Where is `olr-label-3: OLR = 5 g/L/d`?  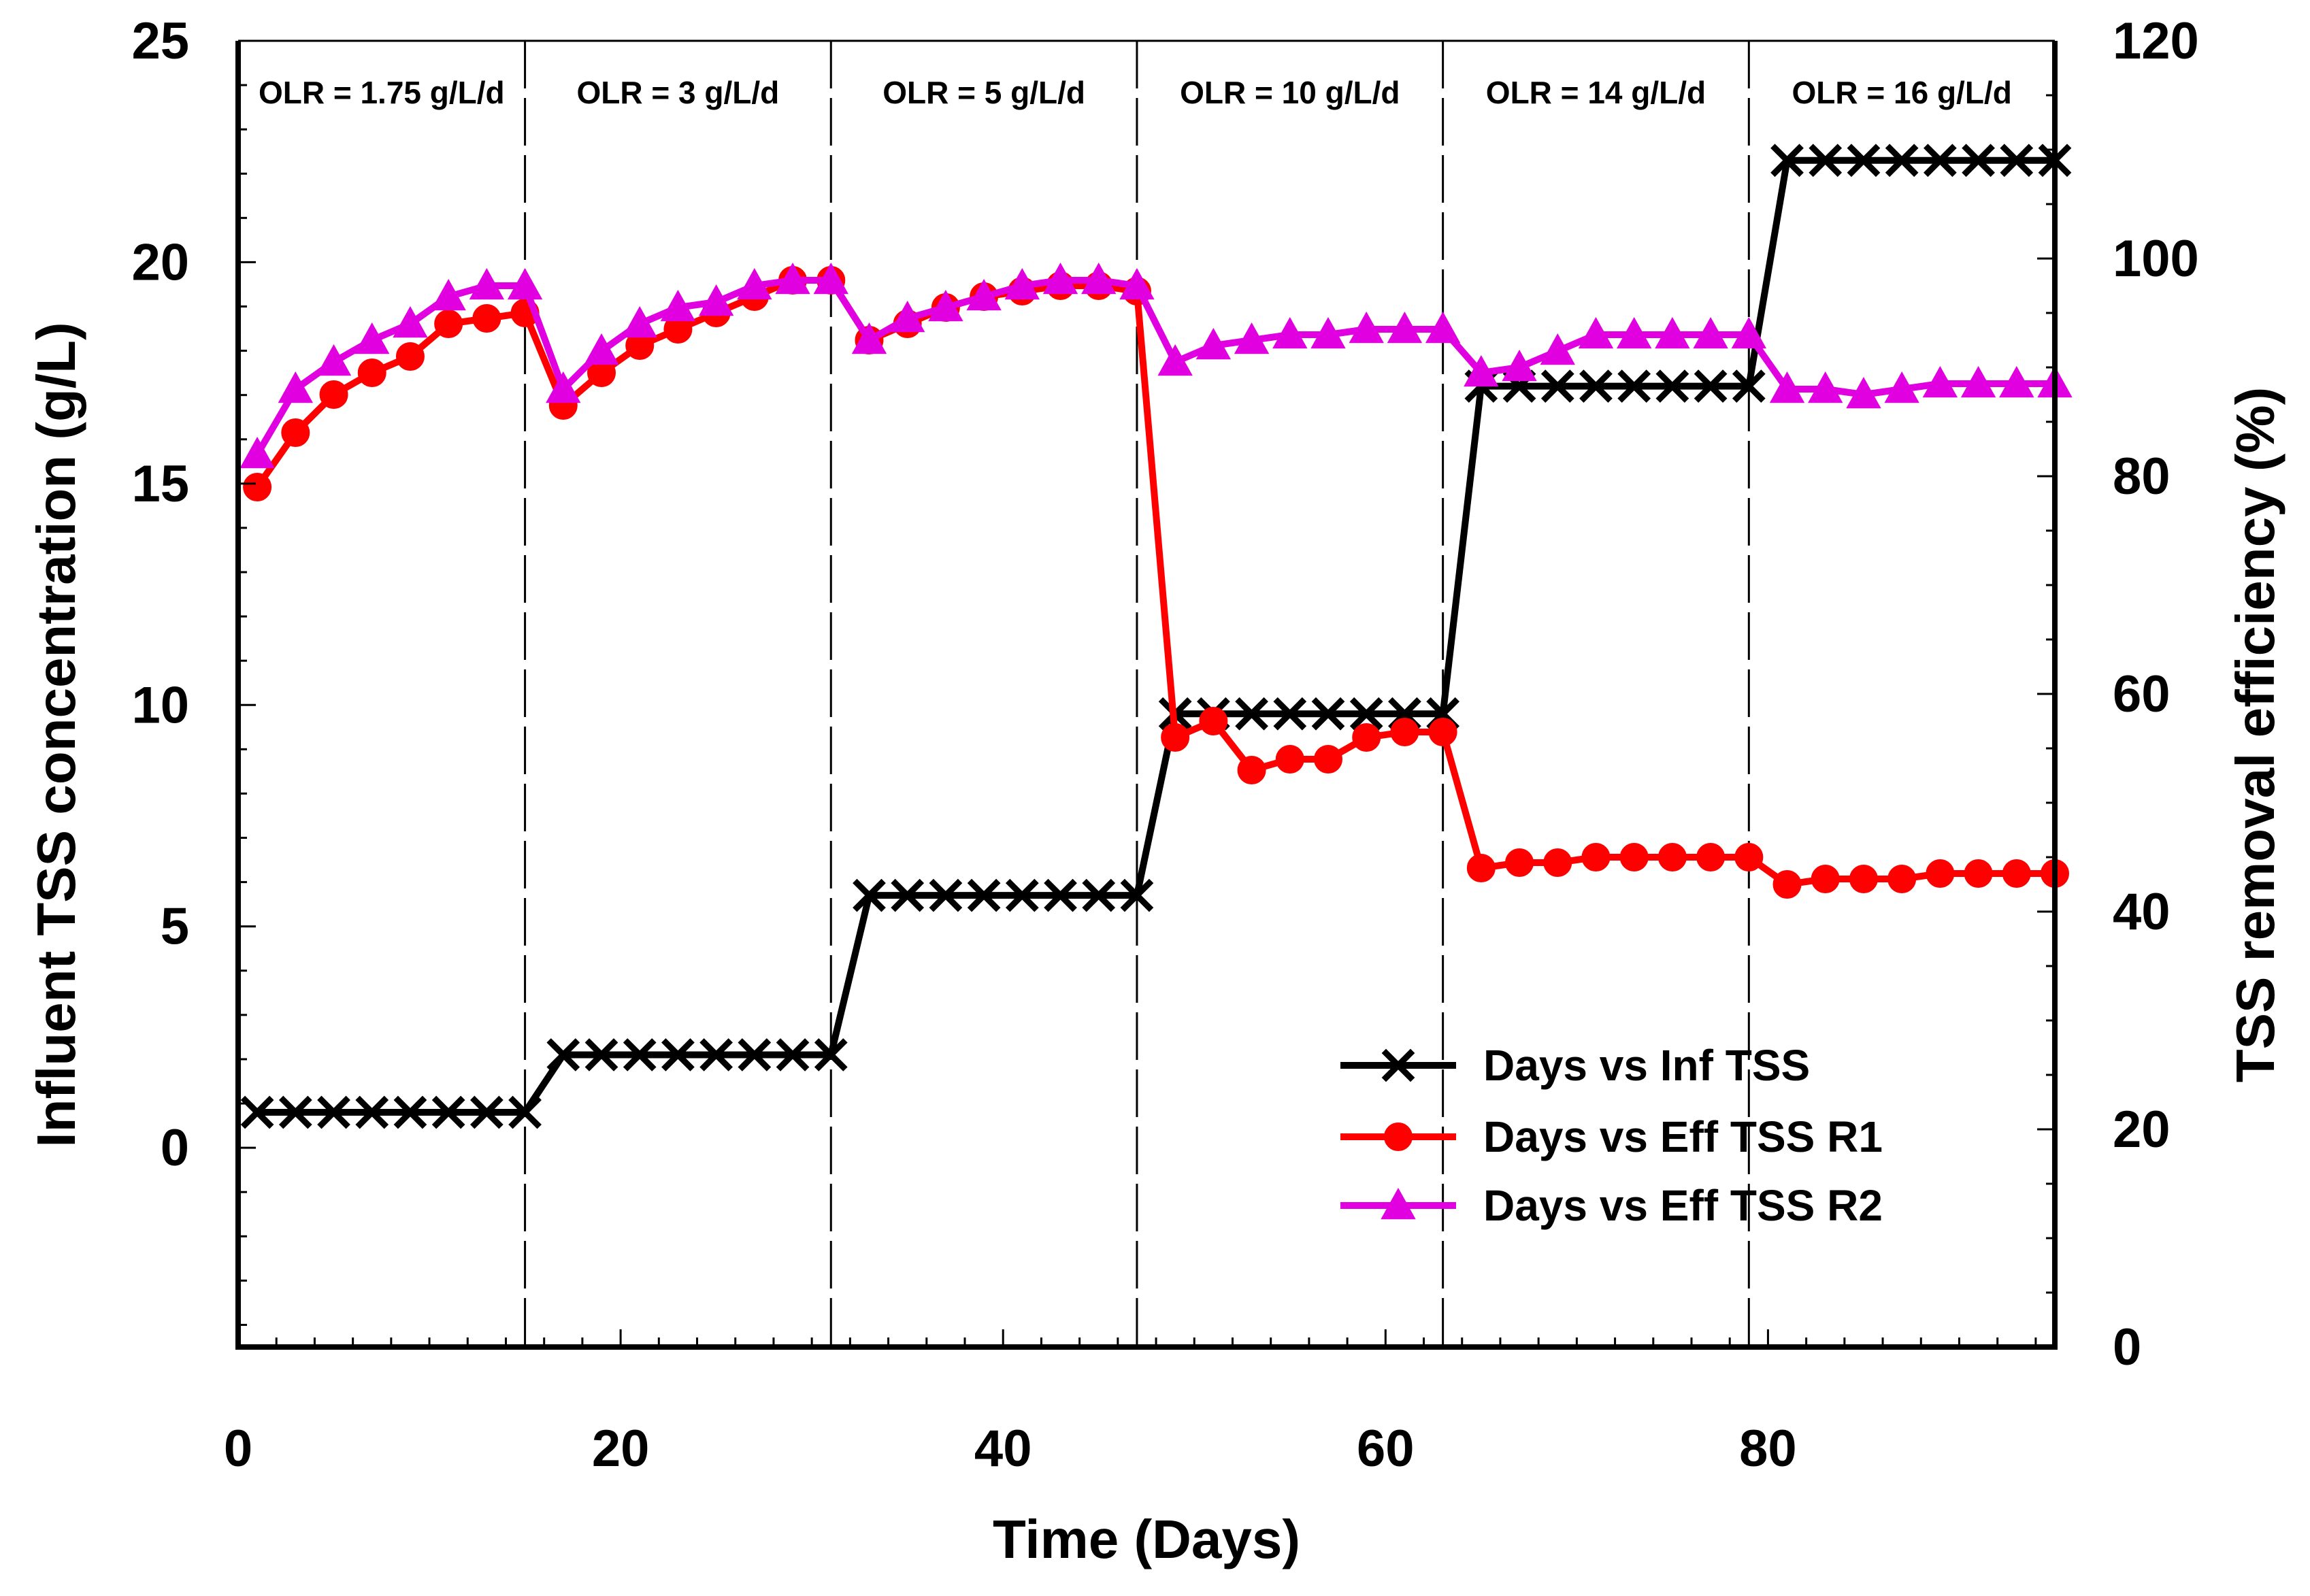
olr-label-3: OLR = 5 g/L/d is located at coordinates (984, 93).